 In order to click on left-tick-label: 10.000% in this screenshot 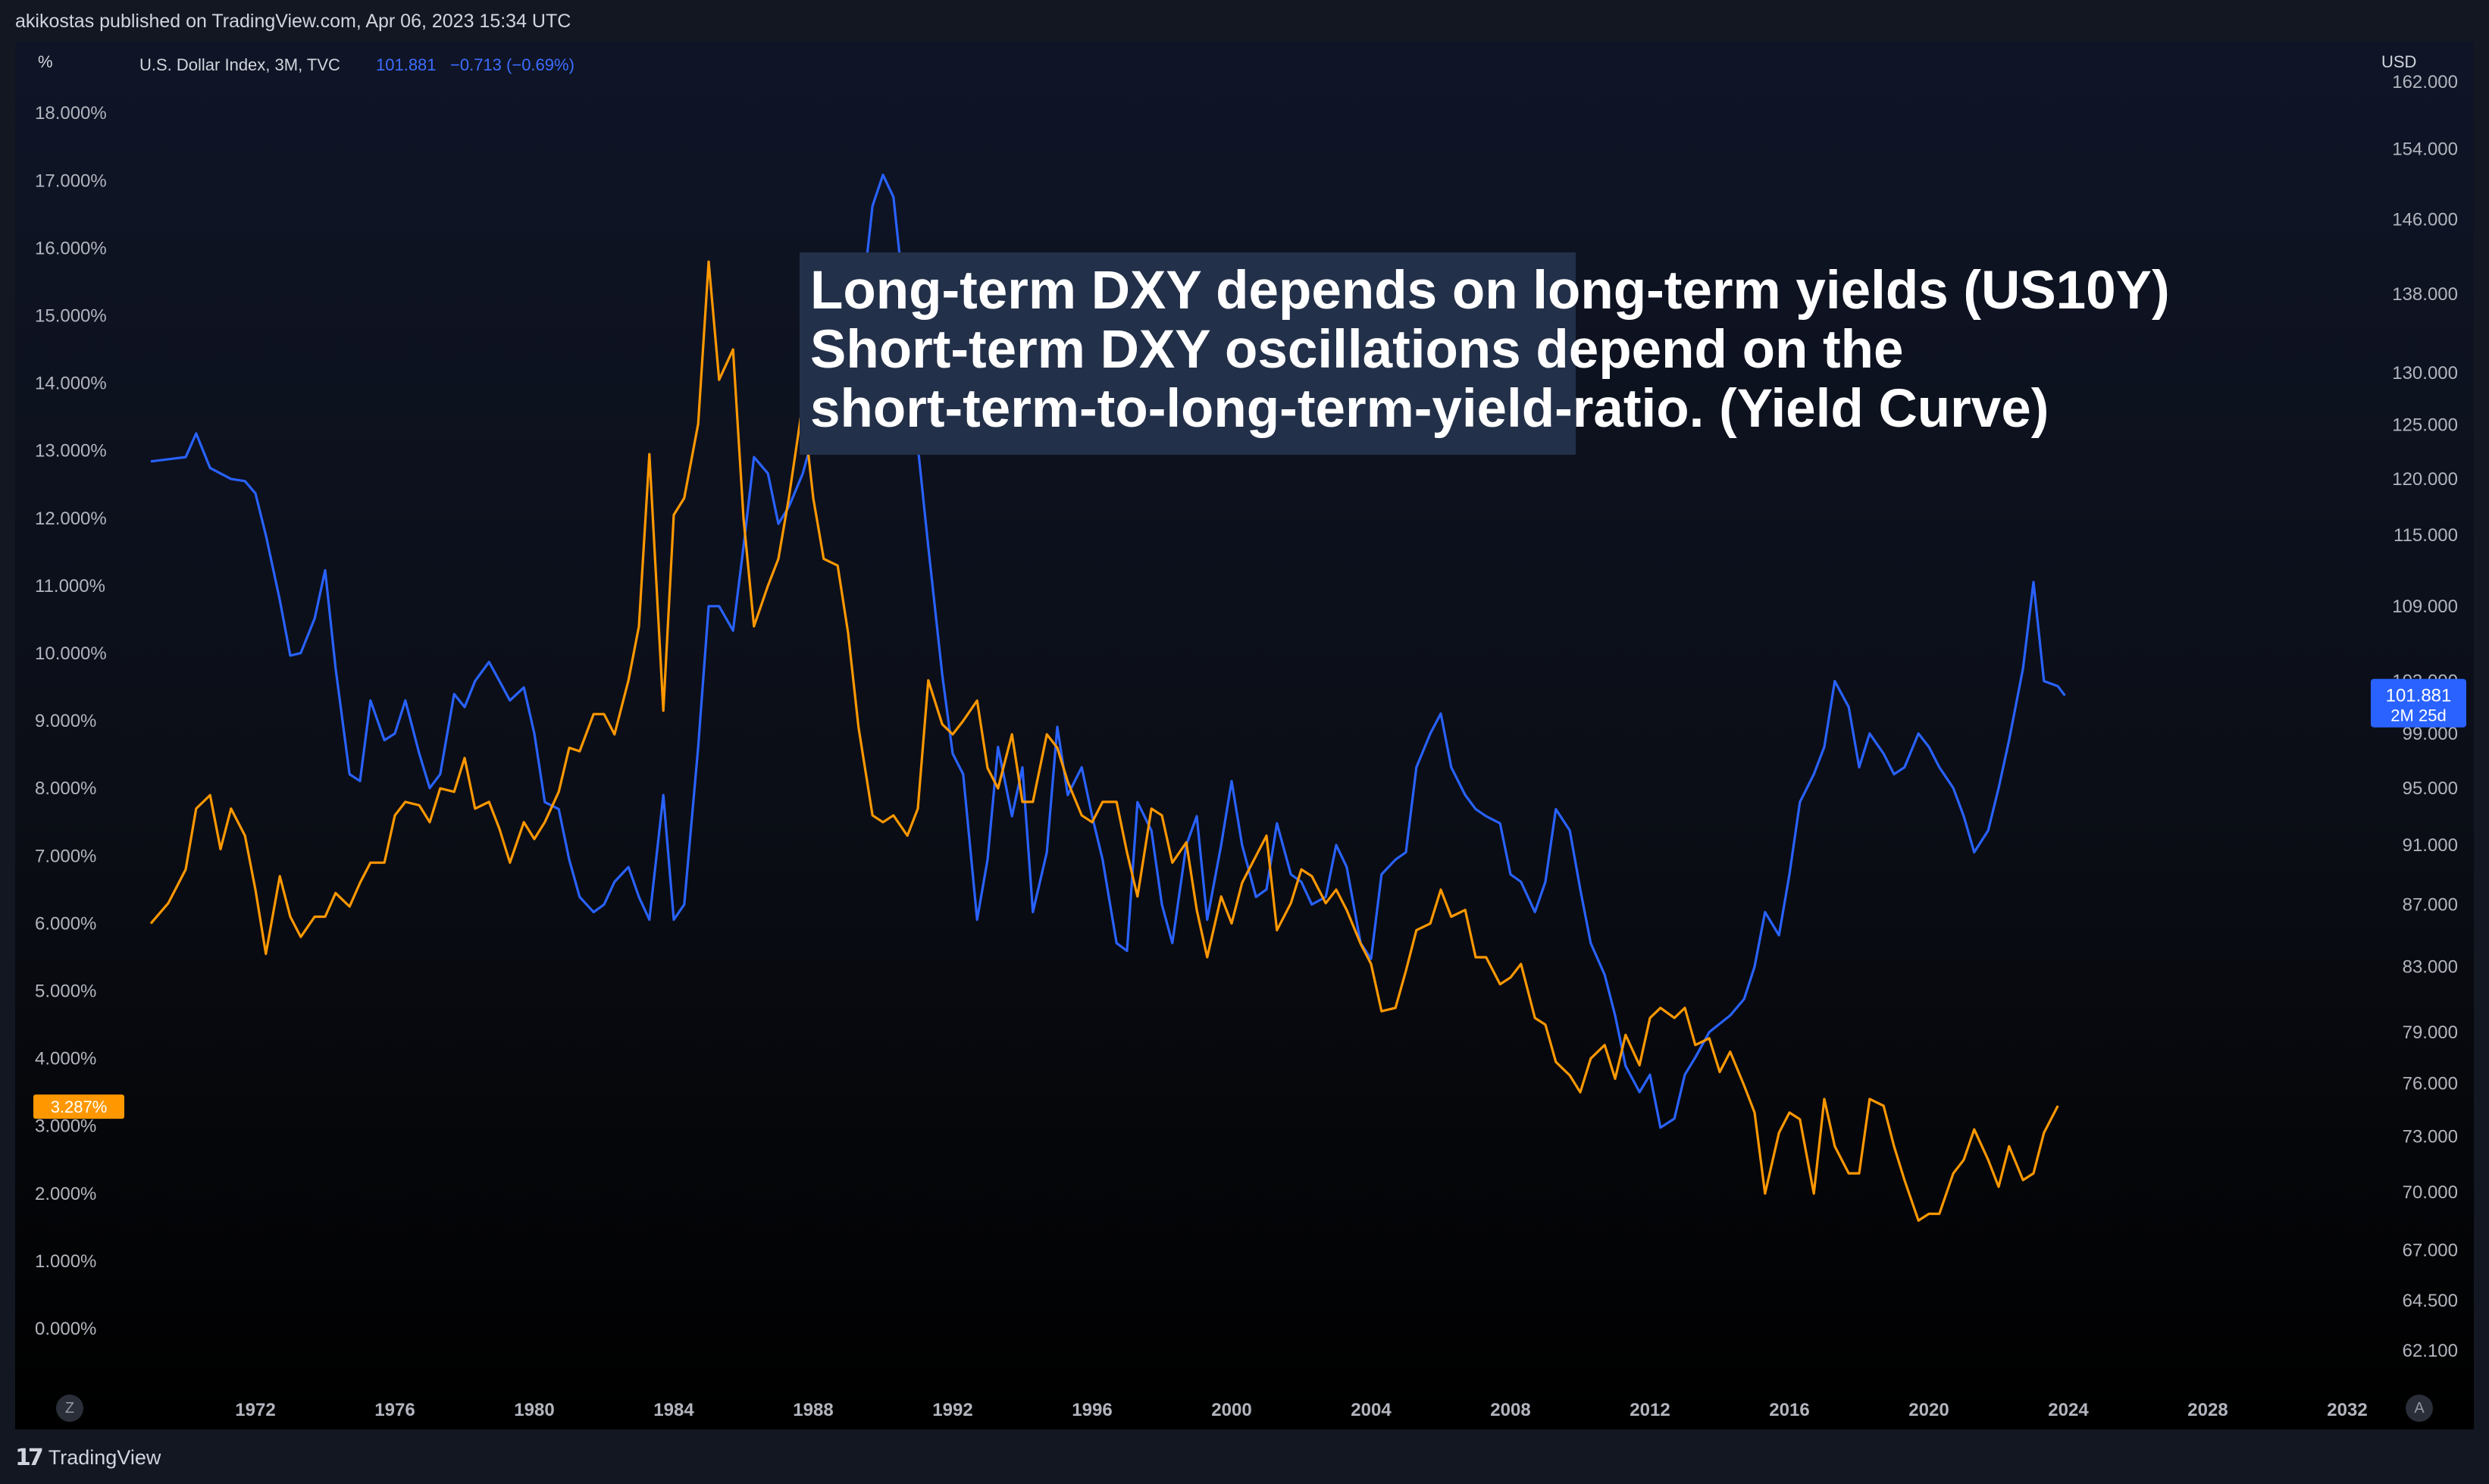, I will do `click(71, 654)`.